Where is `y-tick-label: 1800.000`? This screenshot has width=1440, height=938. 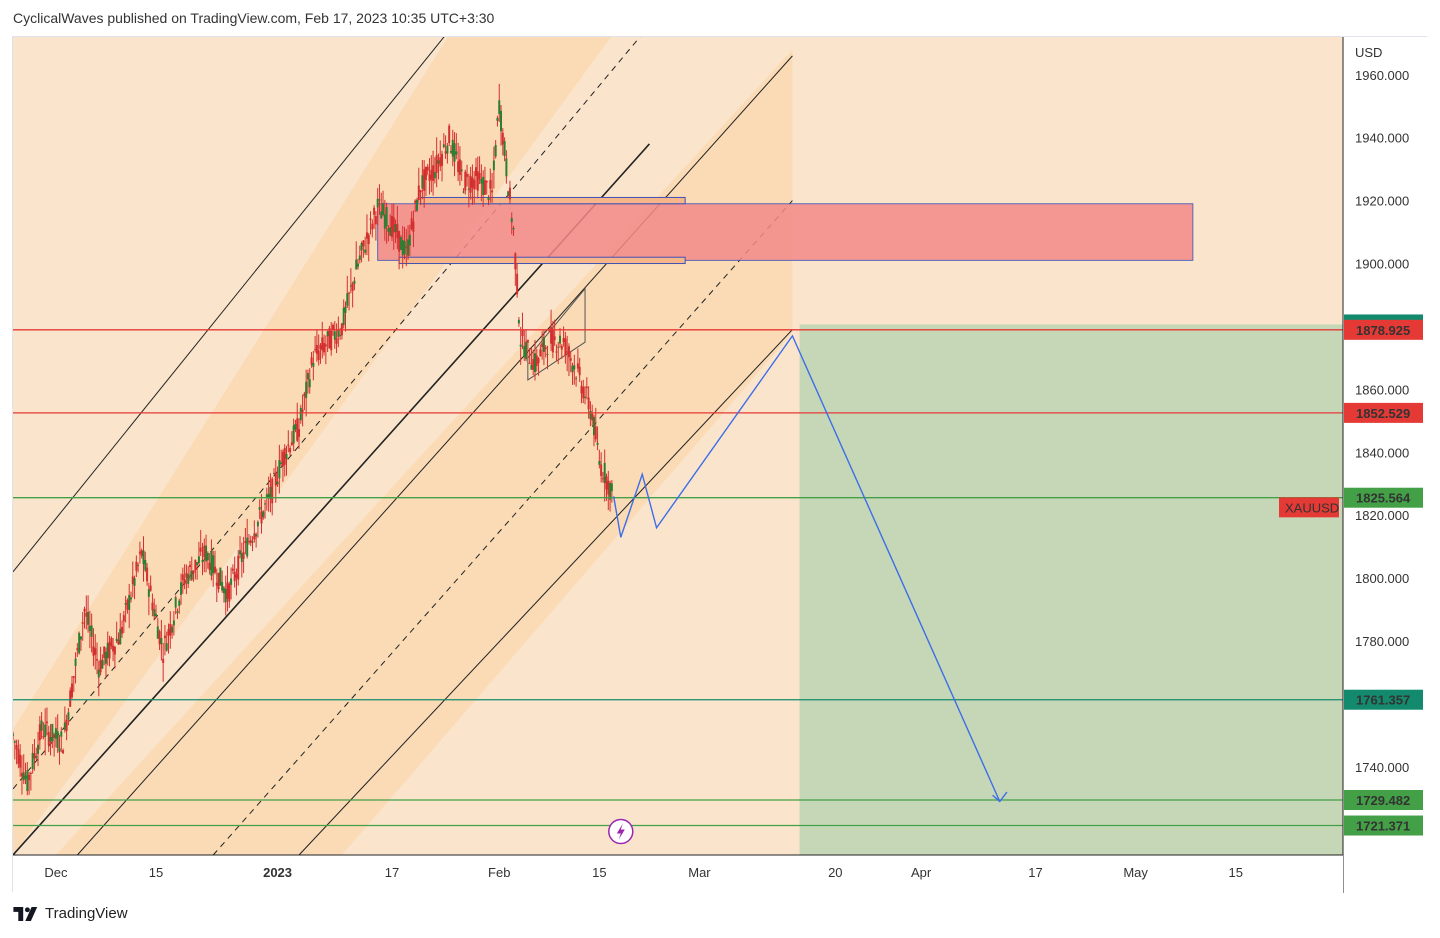
y-tick-label: 1800.000 is located at coordinates (1382, 578).